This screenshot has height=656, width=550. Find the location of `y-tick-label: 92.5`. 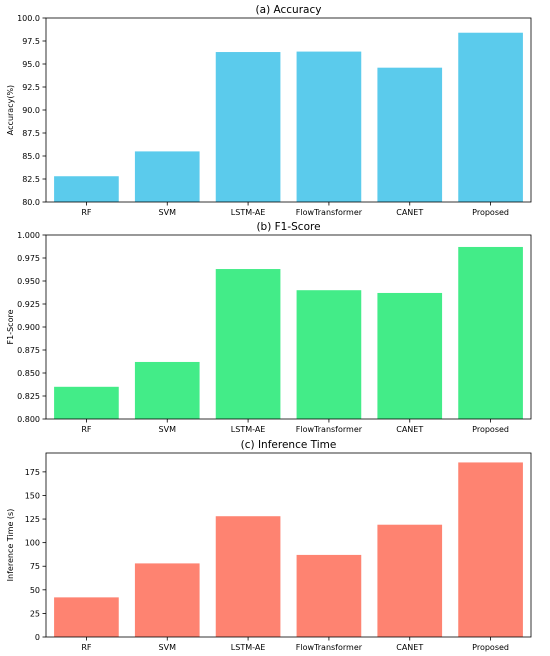

y-tick-label: 92.5 is located at coordinates (31, 87).